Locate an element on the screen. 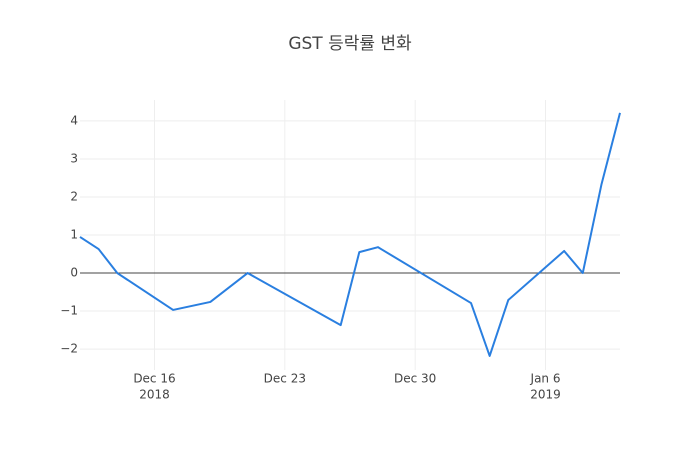 The width and height of the screenshot is (700, 450). x-tick-label: Jan 6 is located at coordinates (545, 379).